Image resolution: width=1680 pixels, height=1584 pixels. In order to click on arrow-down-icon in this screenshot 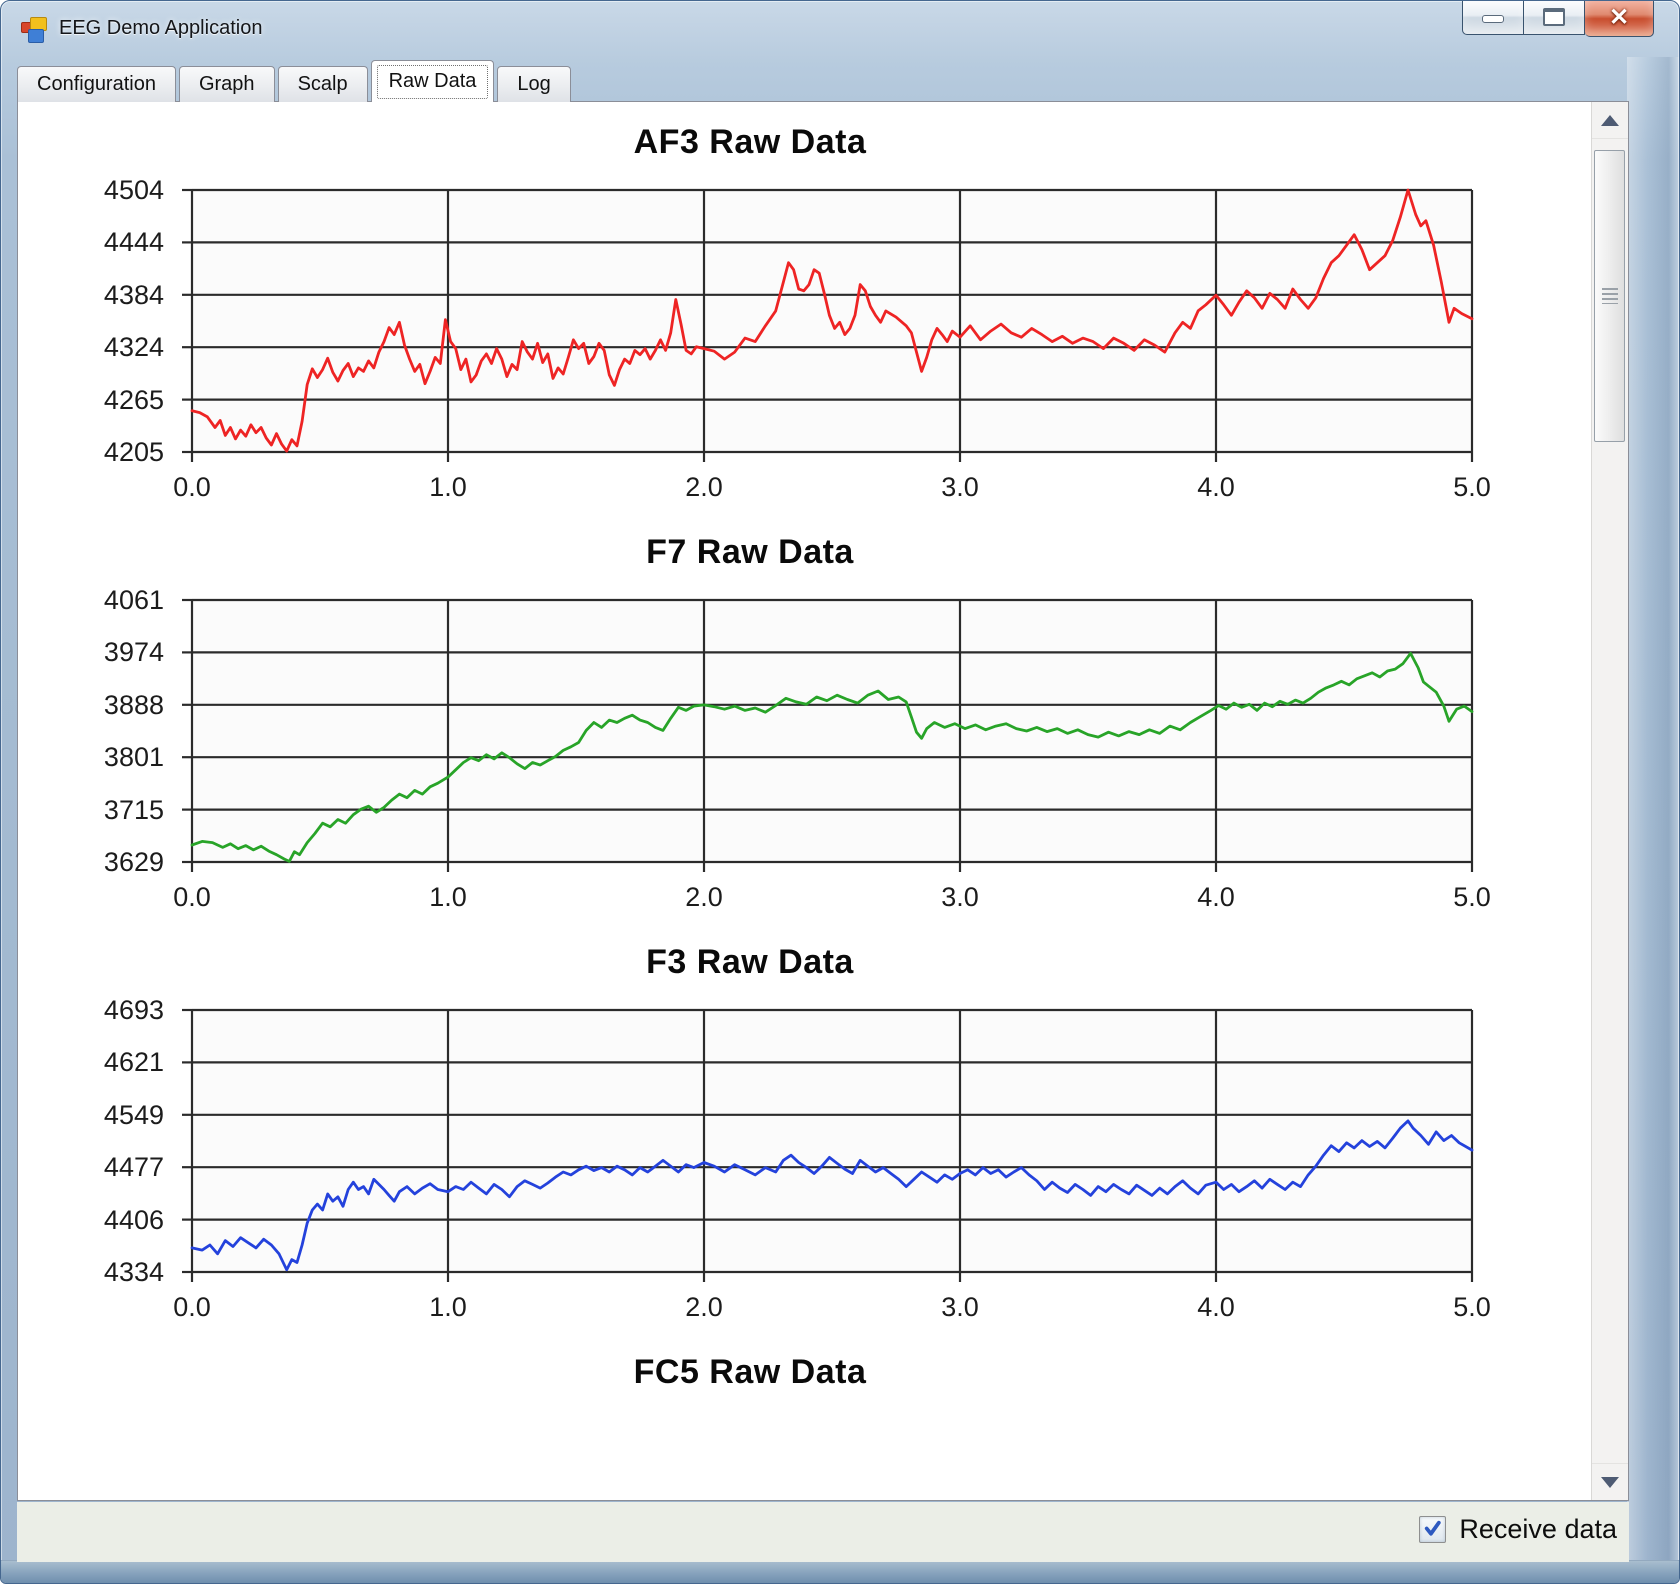, I will do `click(1610, 1482)`.